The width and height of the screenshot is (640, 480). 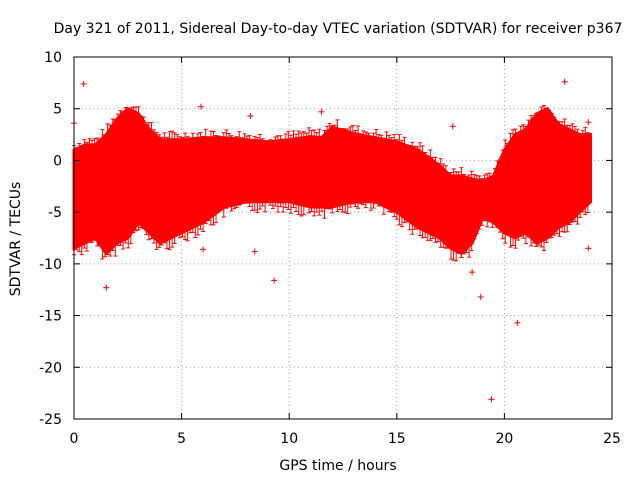 What do you see at coordinates (504, 439) in the screenshot?
I see `x-tick-label-4: 20` at bounding box center [504, 439].